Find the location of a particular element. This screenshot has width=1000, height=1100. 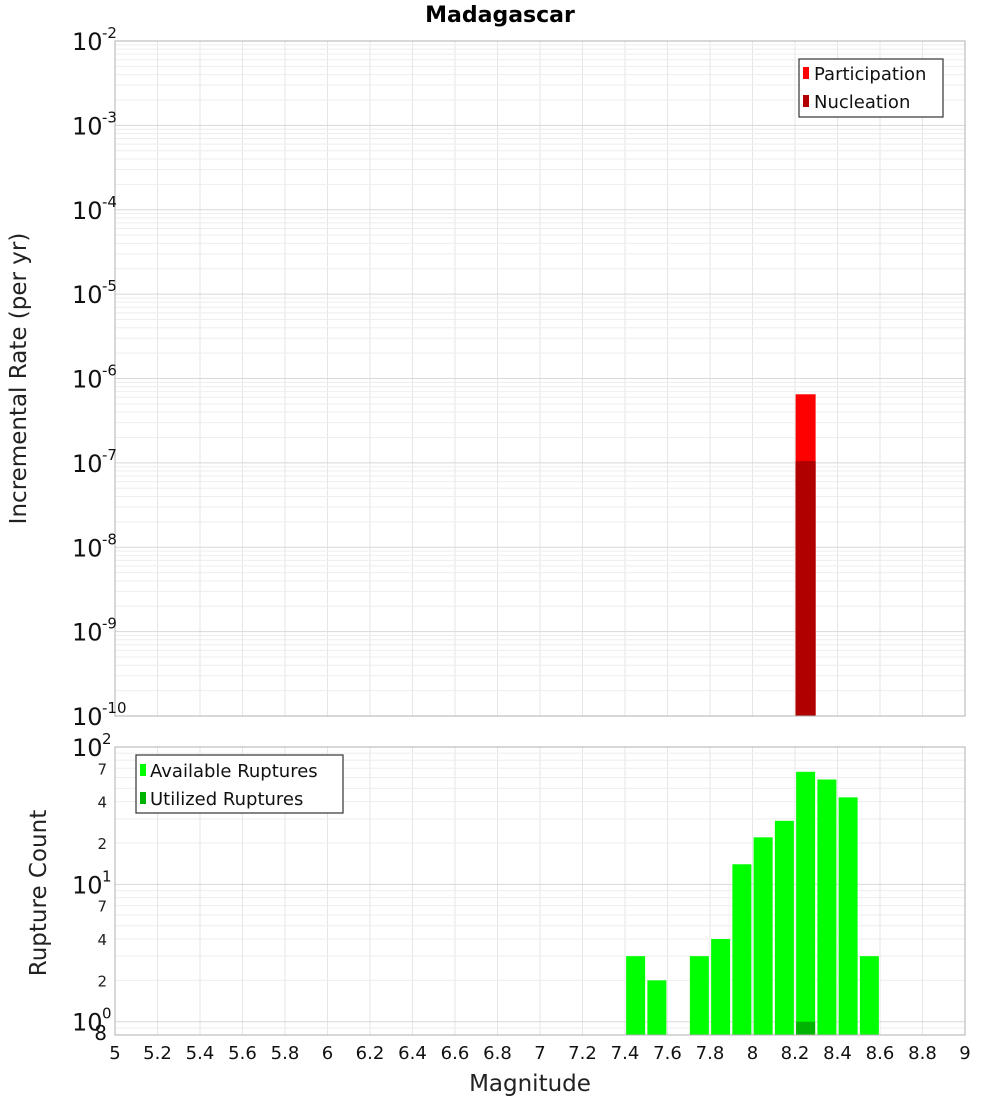

x-tick-label: 6.6 is located at coordinates (455, 1053).